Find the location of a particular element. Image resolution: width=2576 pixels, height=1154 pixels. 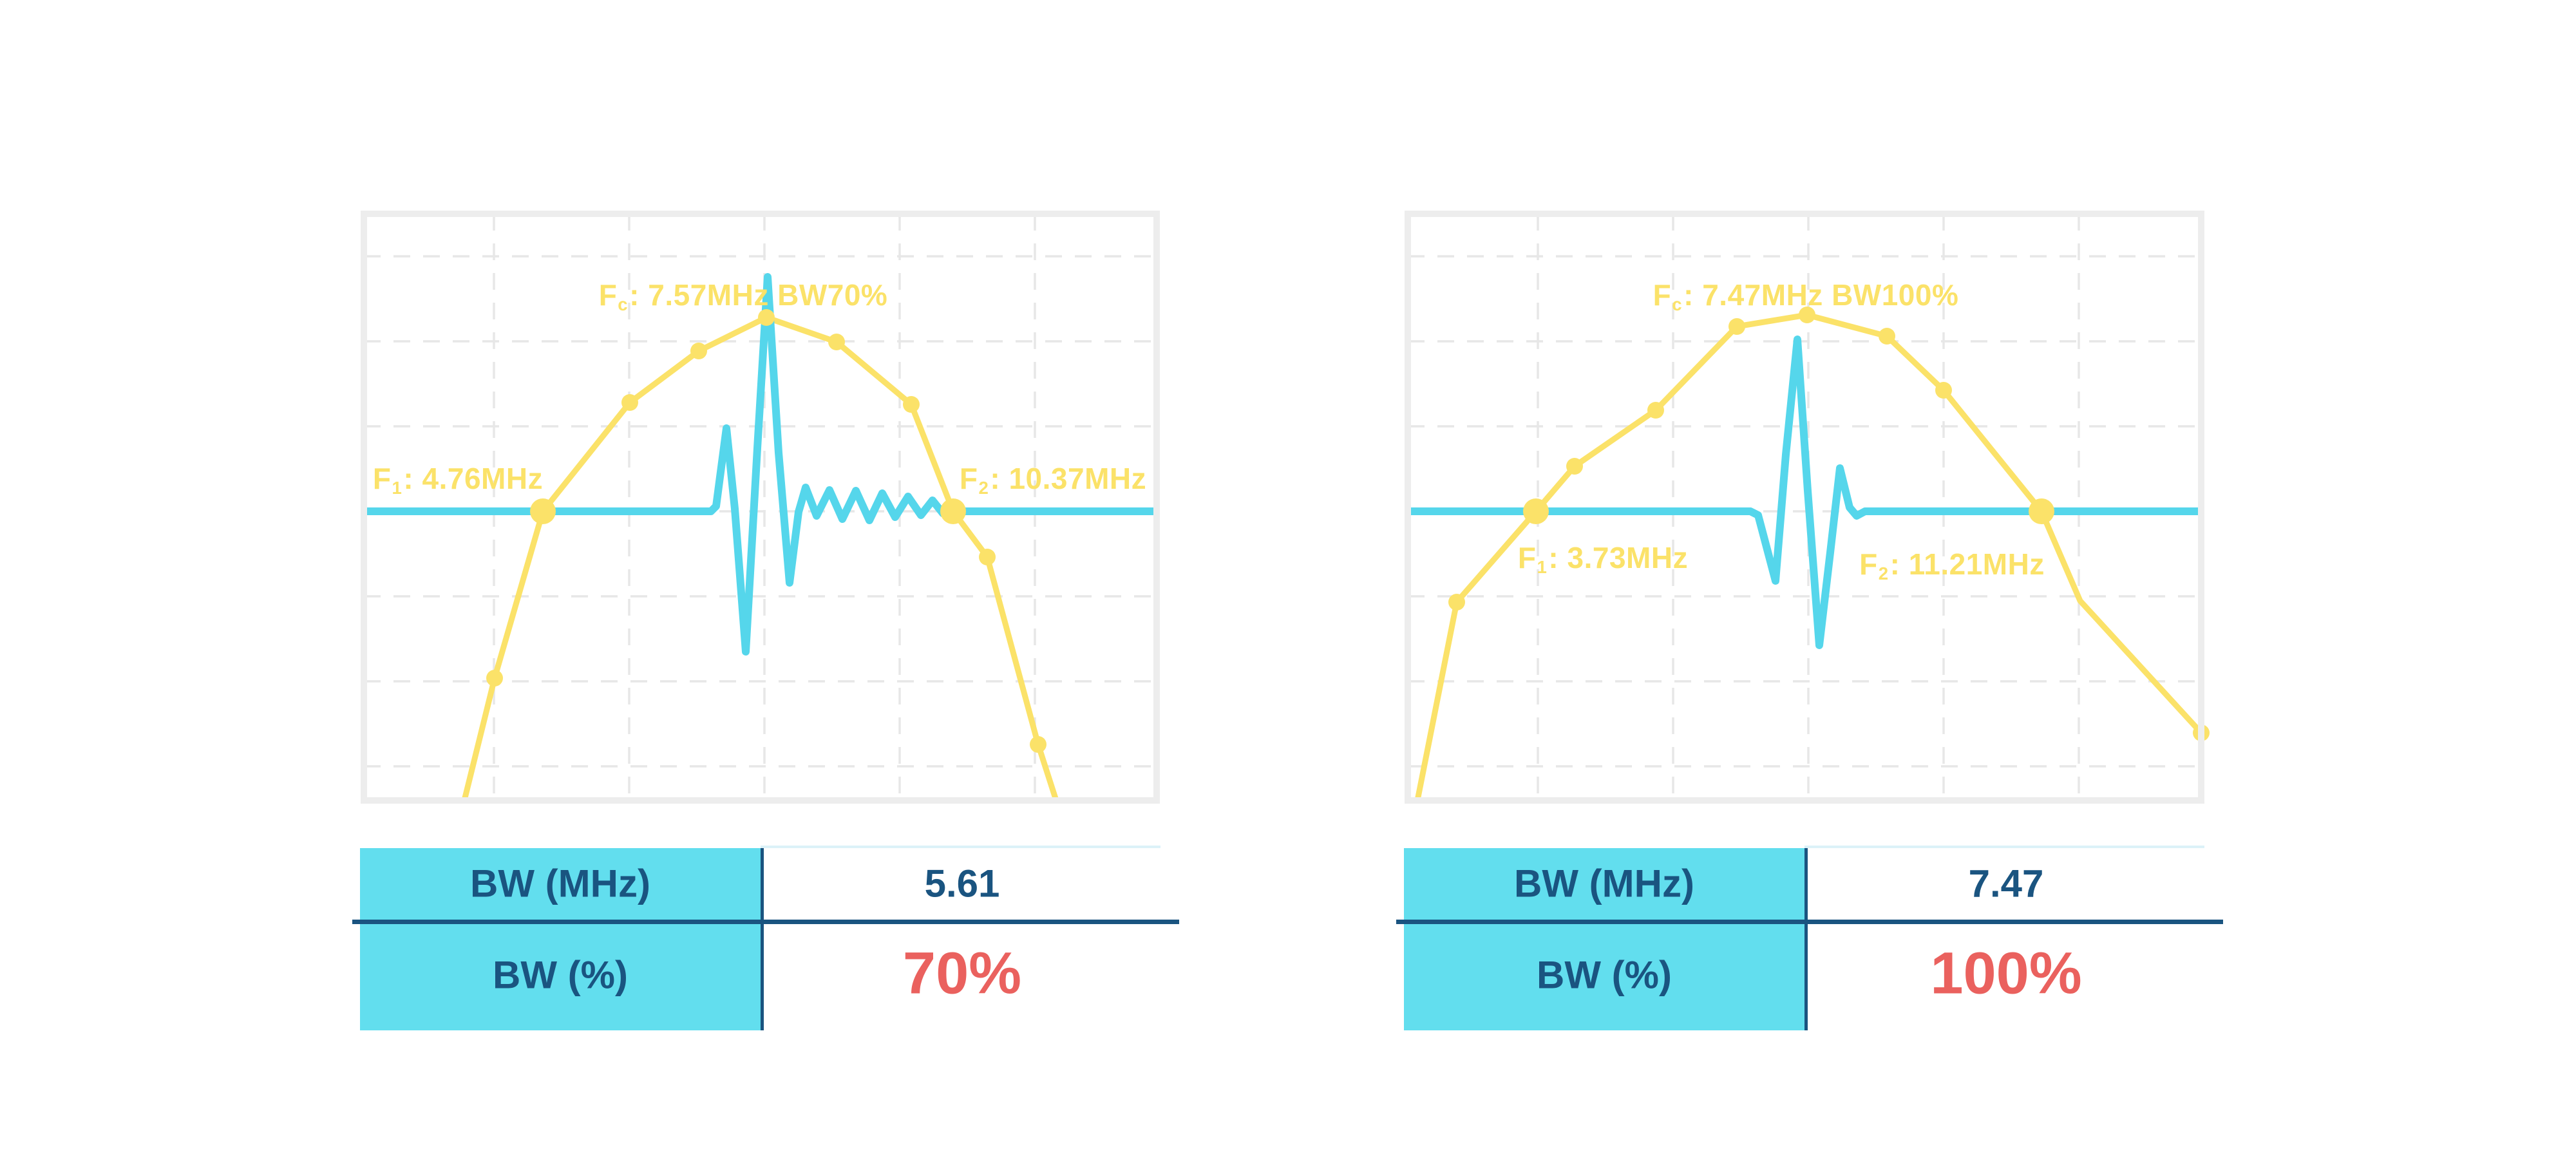

f2-value: : 11.21MHz is located at coordinates (1967, 564).